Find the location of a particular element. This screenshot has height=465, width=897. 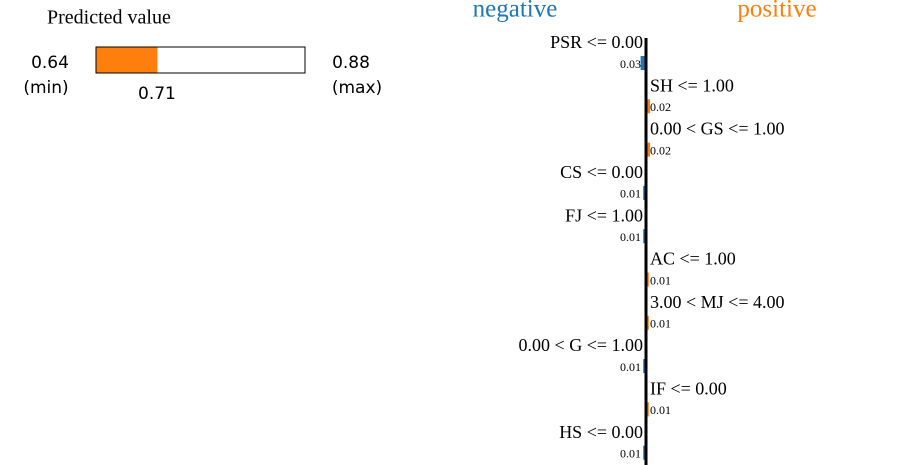

feature-label: SH <= 1.00 is located at coordinates (692, 85).